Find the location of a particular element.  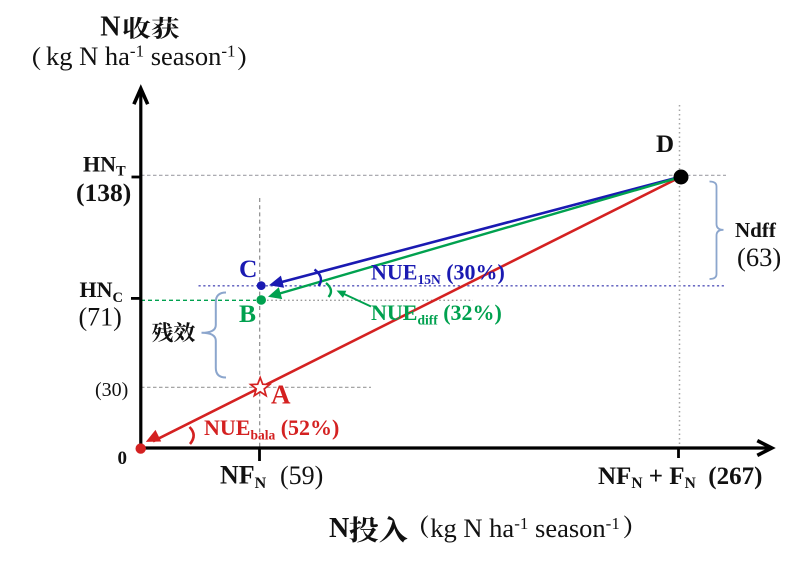

svg-text: NFN + FN (267) is located at coordinates (680, 477).